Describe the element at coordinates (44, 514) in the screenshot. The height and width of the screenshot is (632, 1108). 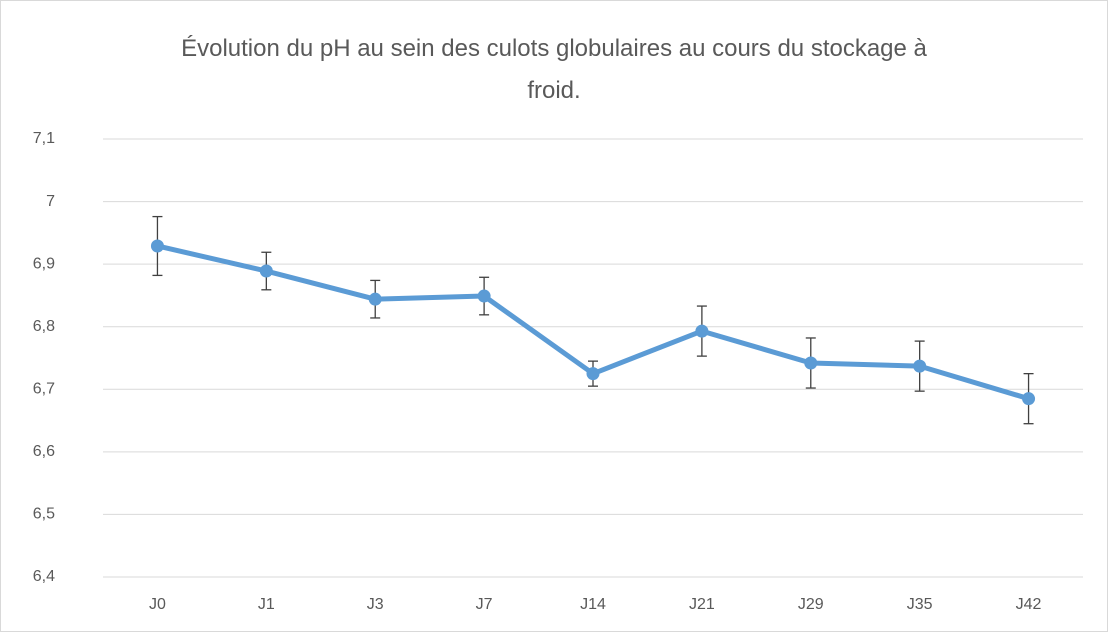
I see `y-tick-label: 6,5` at that location.